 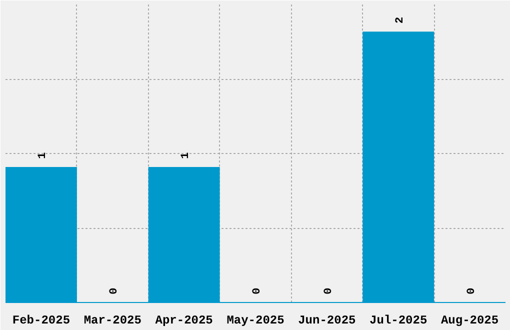 I want to click on x-tick-label: Mar-2025, so click(x=113, y=321).